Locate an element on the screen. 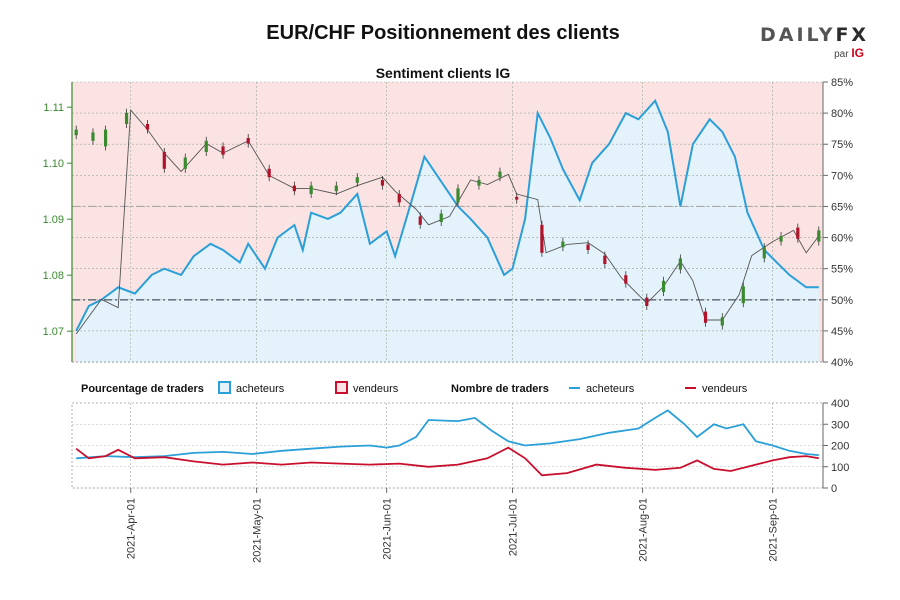 This screenshot has height=600, width=900. brand-main: DAILY is located at coordinates (798, 35).